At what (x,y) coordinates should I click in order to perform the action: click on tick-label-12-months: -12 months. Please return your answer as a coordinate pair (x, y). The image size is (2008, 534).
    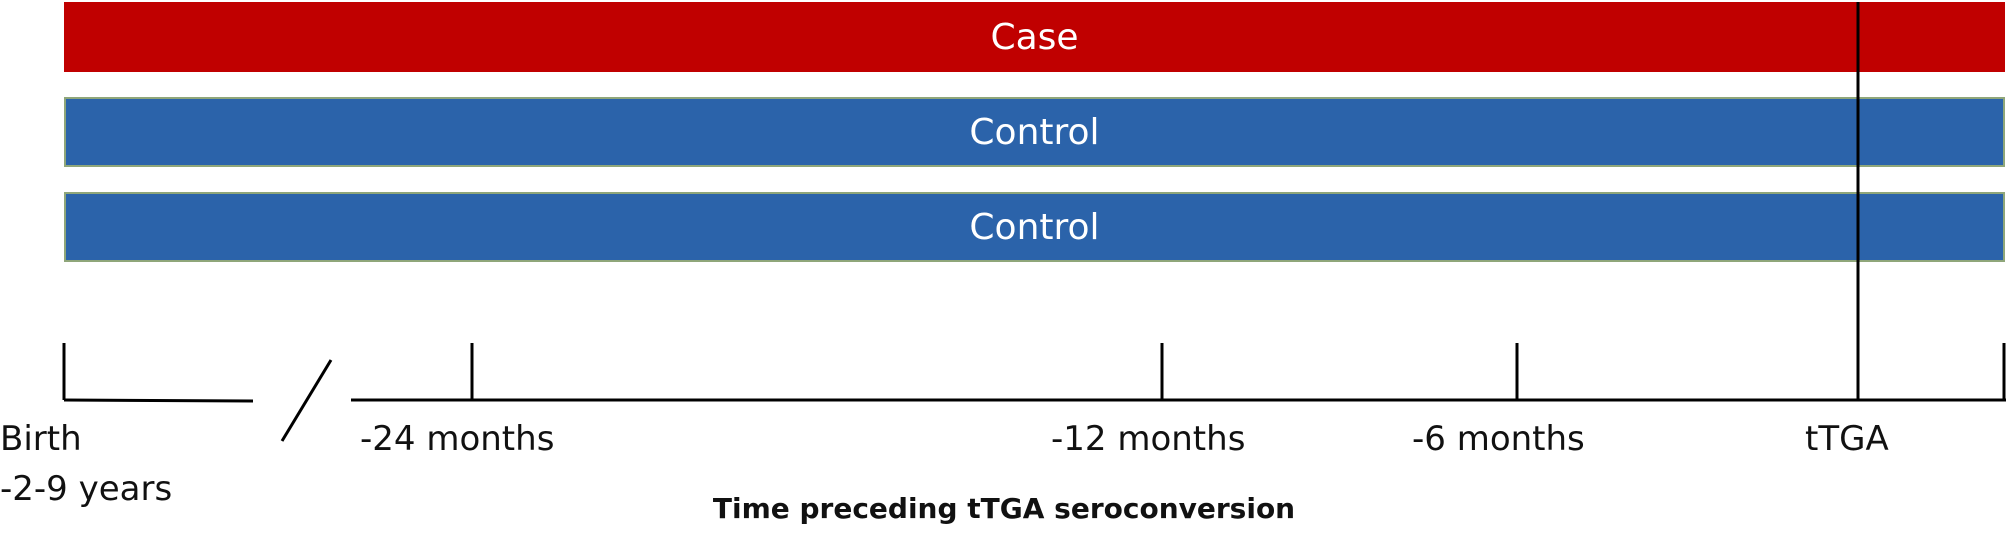
    Looking at the image, I should click on (1148, 439).